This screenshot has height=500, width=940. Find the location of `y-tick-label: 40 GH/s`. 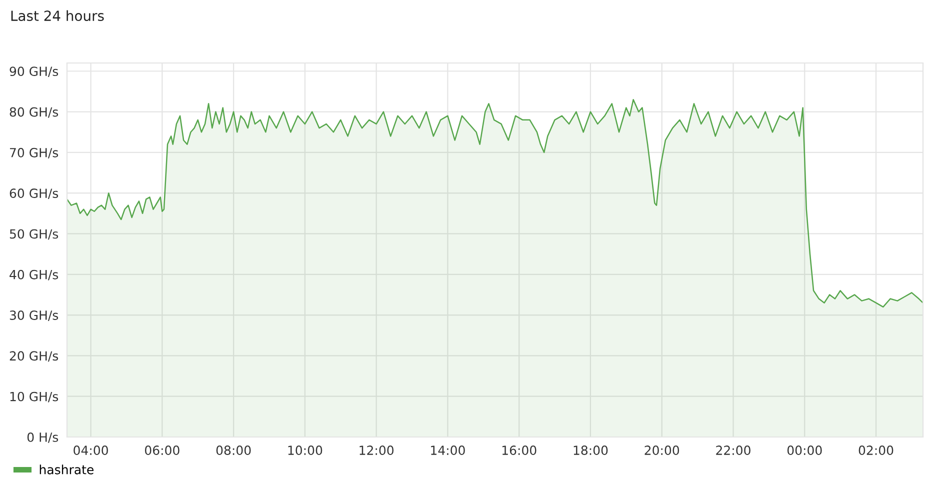

y-tick-label: 40 GH/s is located at coordinates (34, 275).